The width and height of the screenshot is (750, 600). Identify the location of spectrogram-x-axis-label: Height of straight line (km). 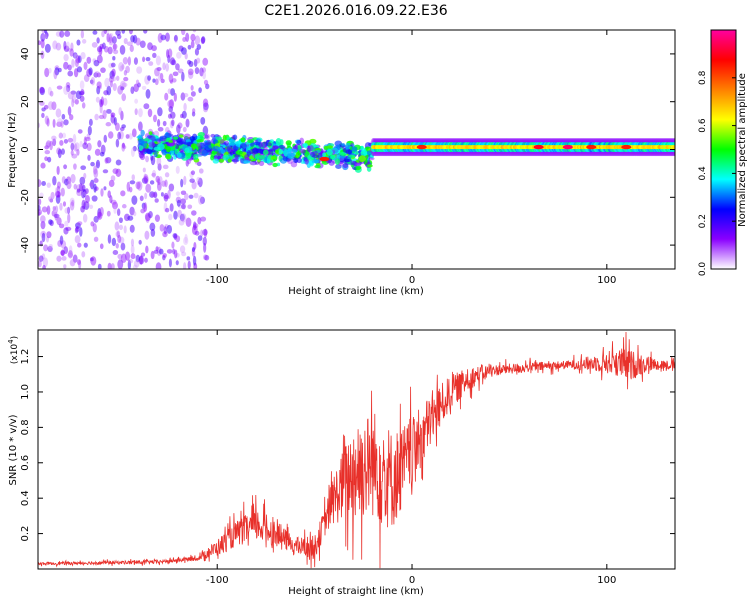
(356, 291).